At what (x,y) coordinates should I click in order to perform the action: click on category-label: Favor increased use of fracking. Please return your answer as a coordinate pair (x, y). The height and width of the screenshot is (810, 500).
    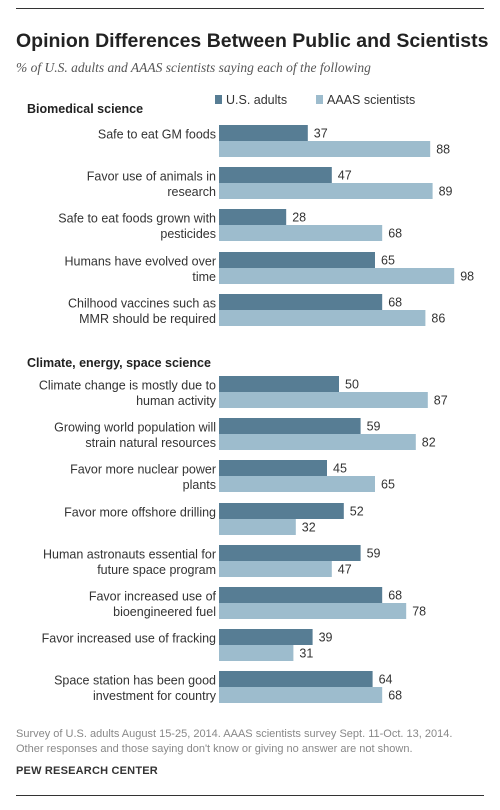
    Looking at the image, I should click on (129, 639).